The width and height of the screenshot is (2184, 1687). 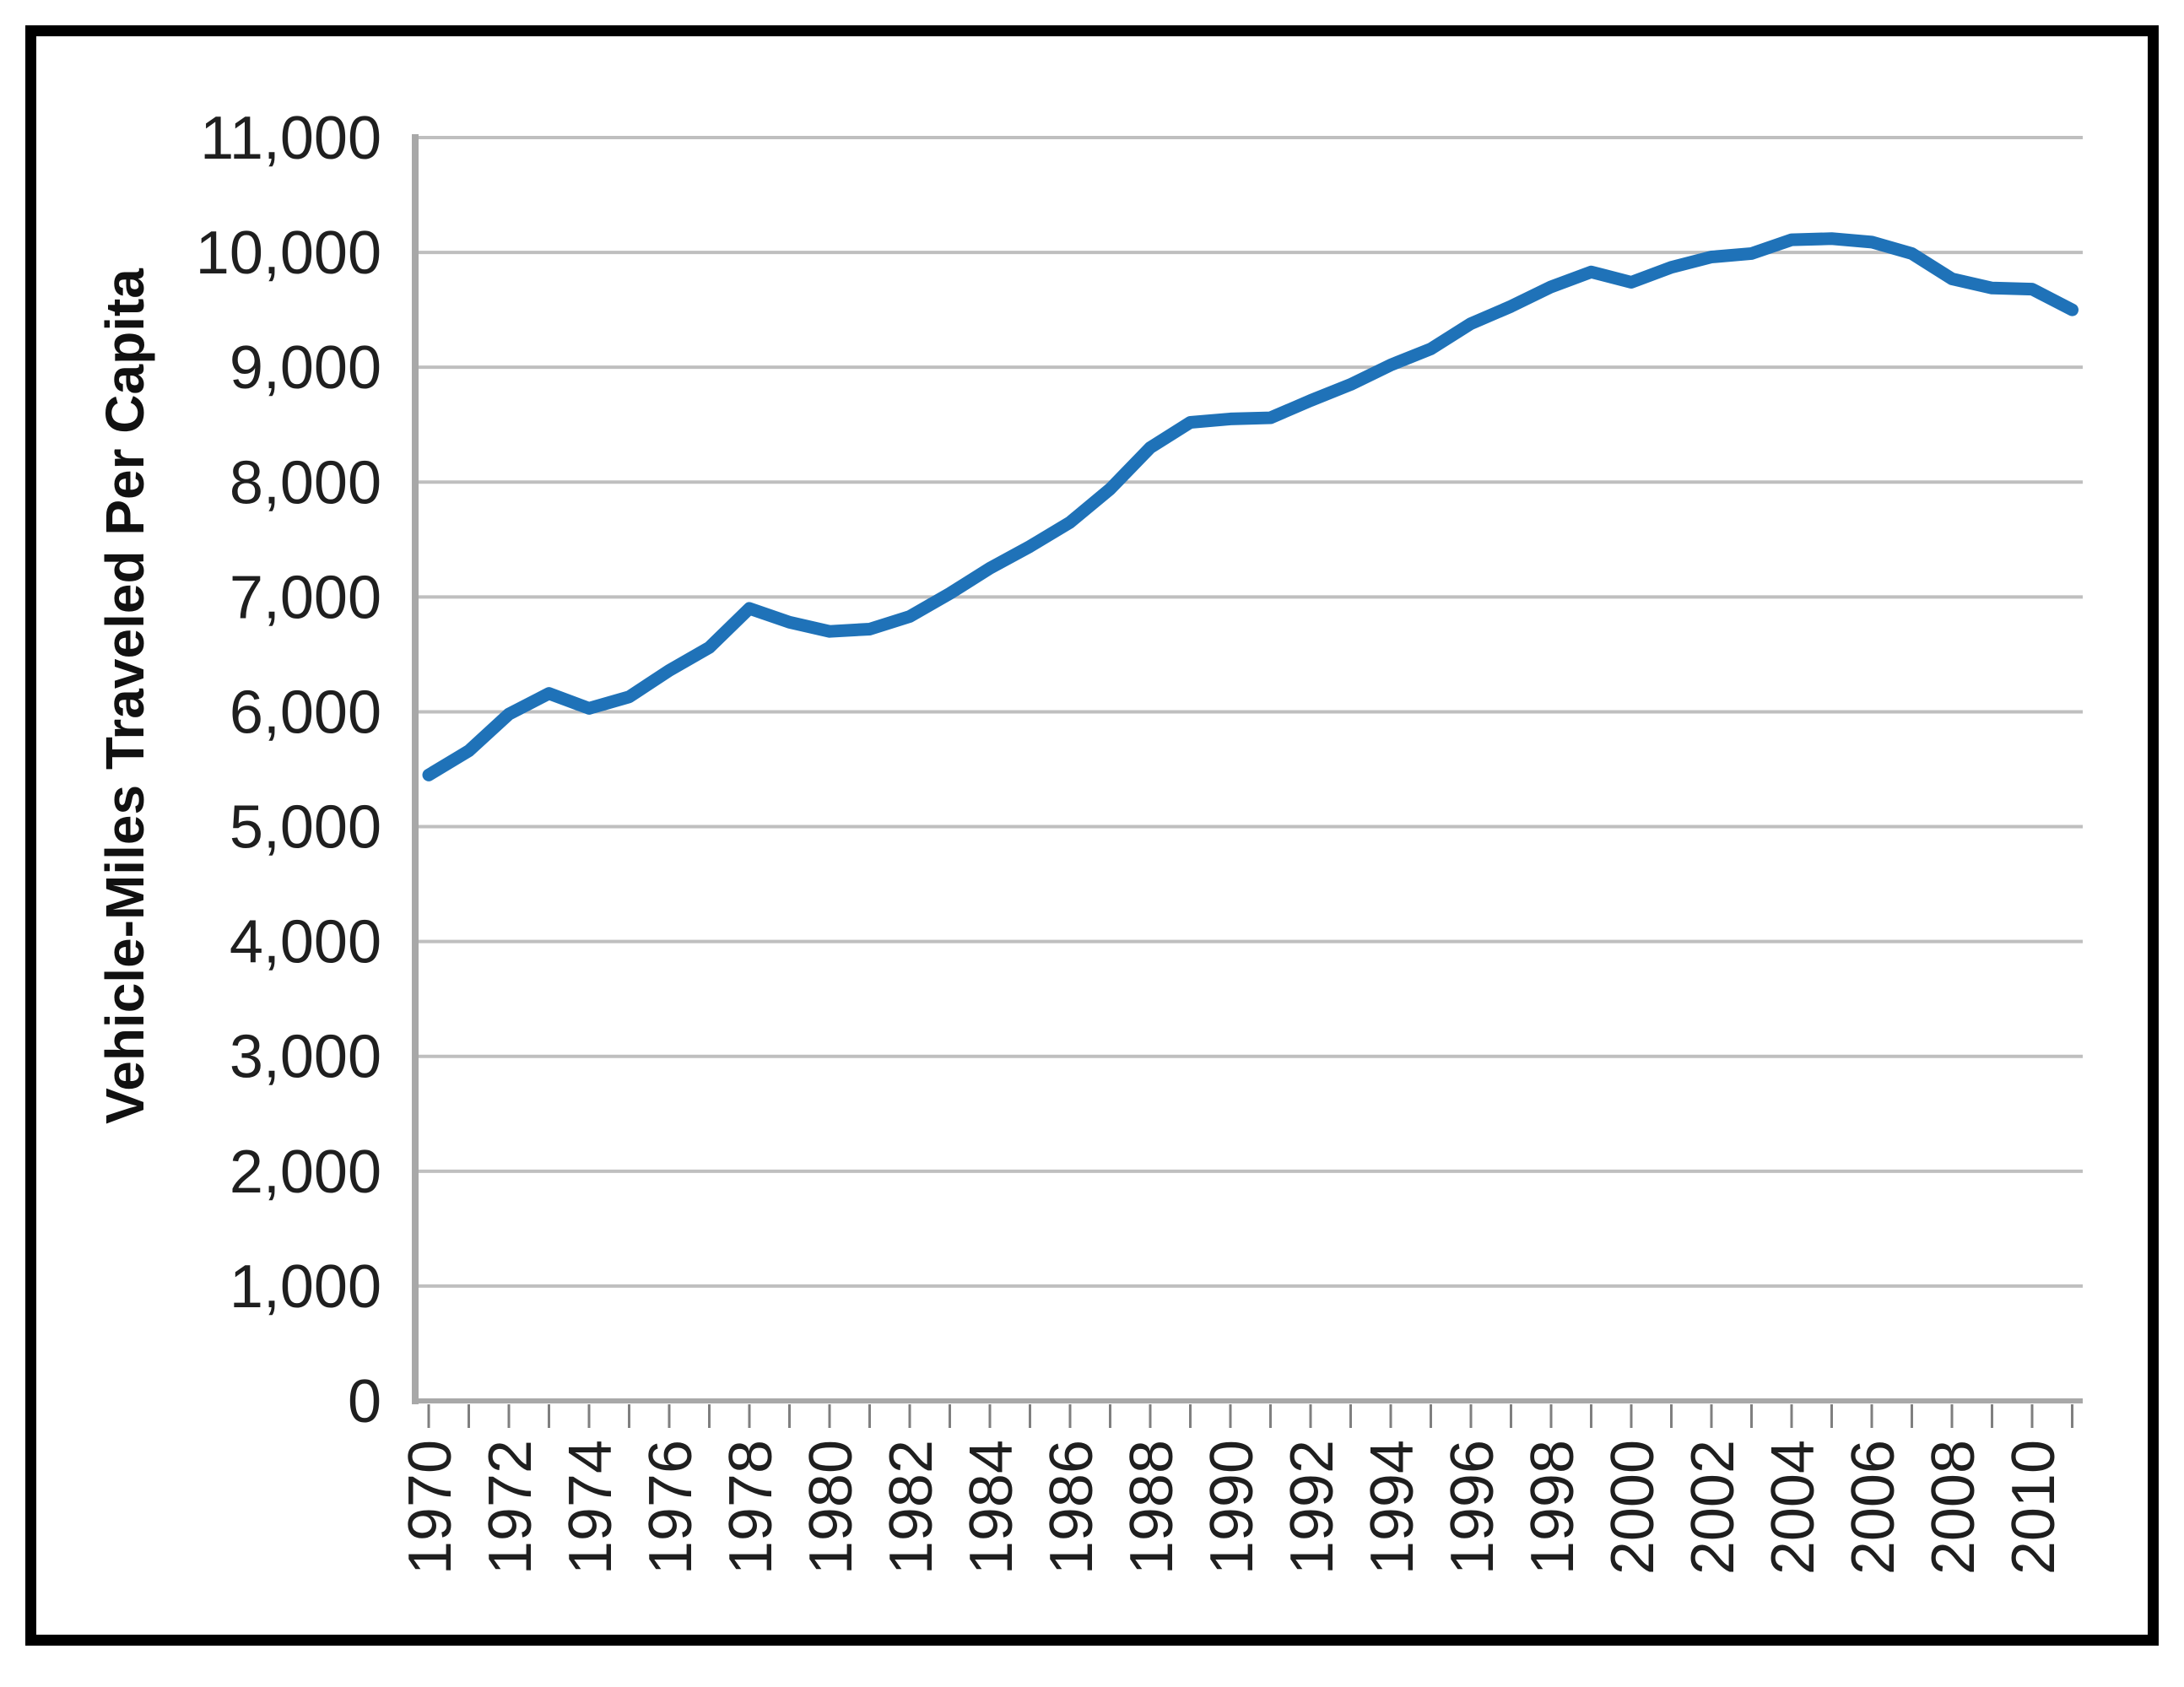 I want to click on x-axis-label: 1990, so click(x=1232, y=1507).